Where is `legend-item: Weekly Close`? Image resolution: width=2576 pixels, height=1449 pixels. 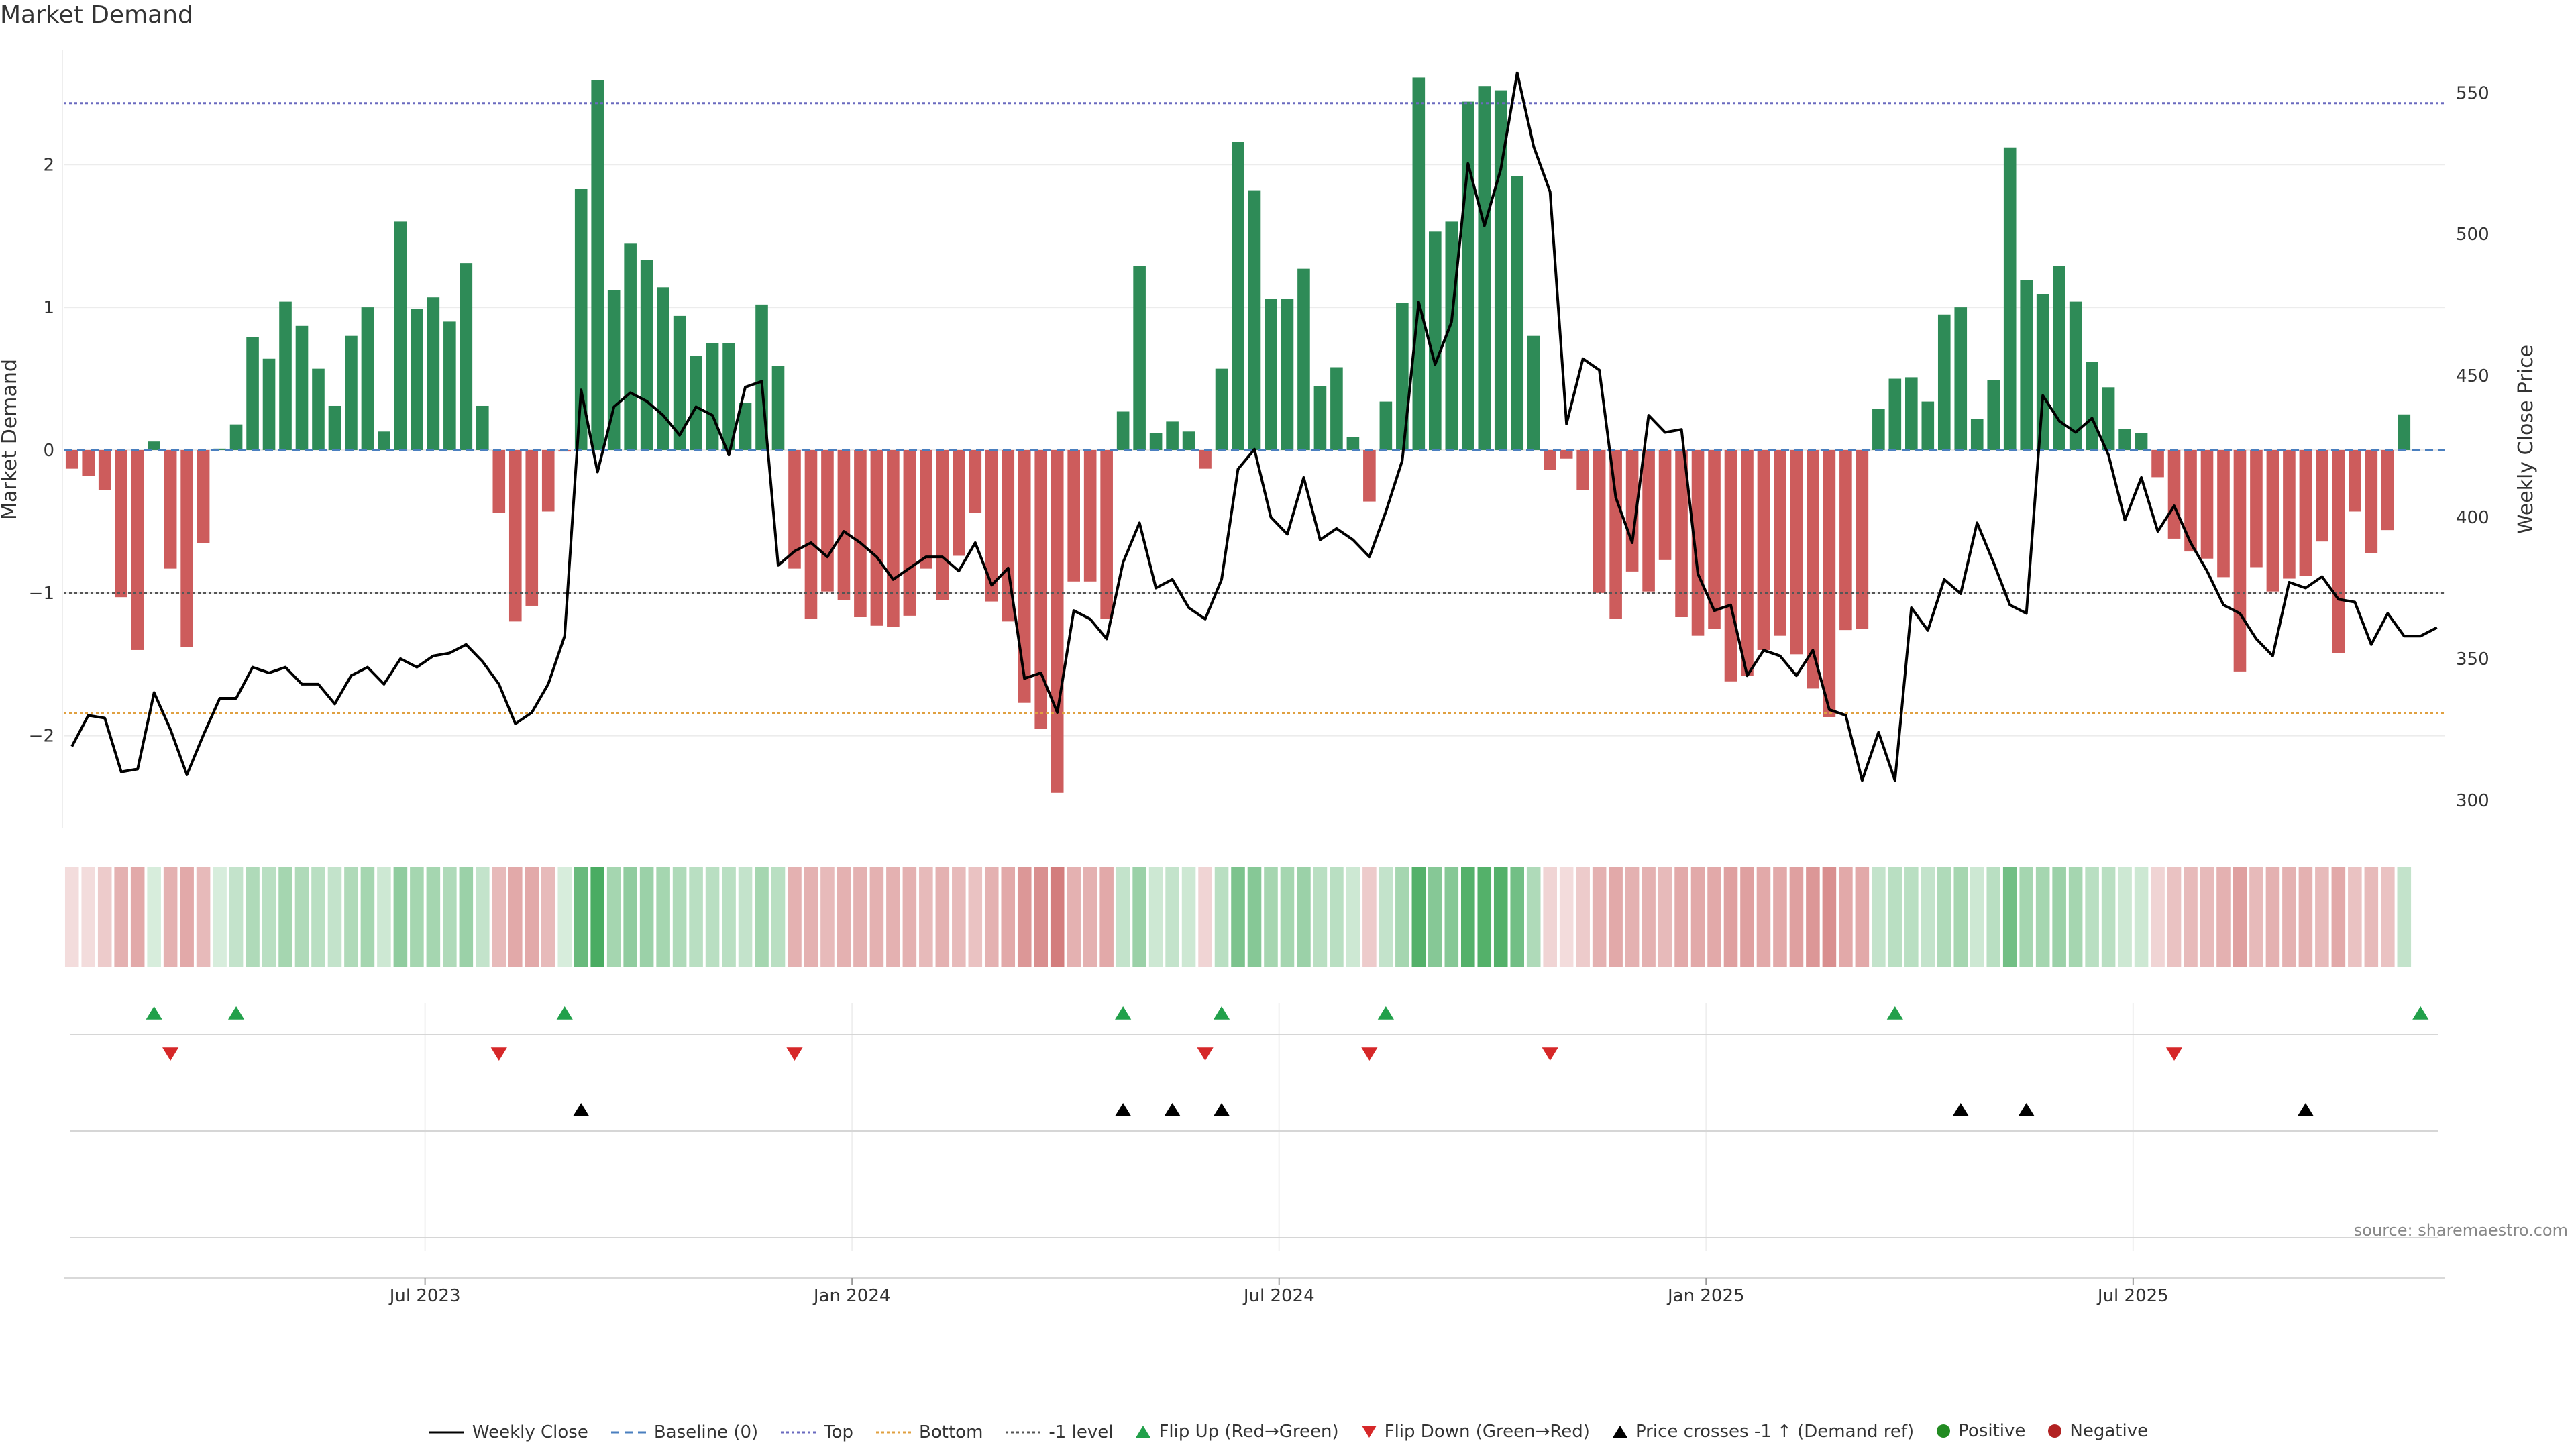 legend-item: Weekly Close is located at coordinates (508, 1432).